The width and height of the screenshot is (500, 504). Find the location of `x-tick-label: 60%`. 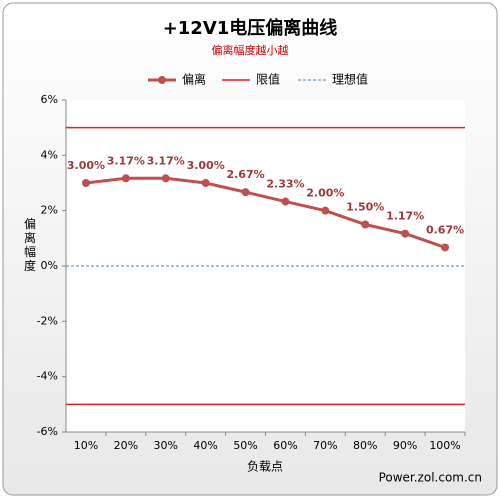

x-tick-label: 60% is located at coordinates (285, 445).